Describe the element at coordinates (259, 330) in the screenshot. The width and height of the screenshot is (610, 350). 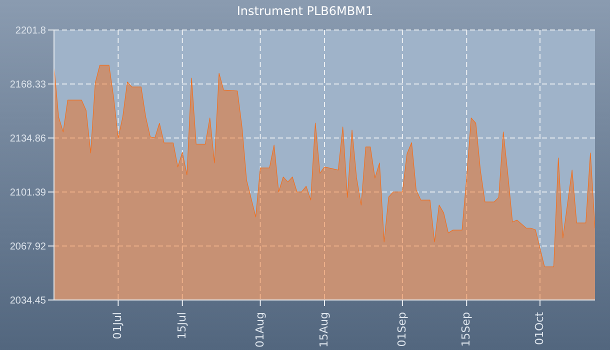
I see `x-tick-label: 01Aug` at that location.